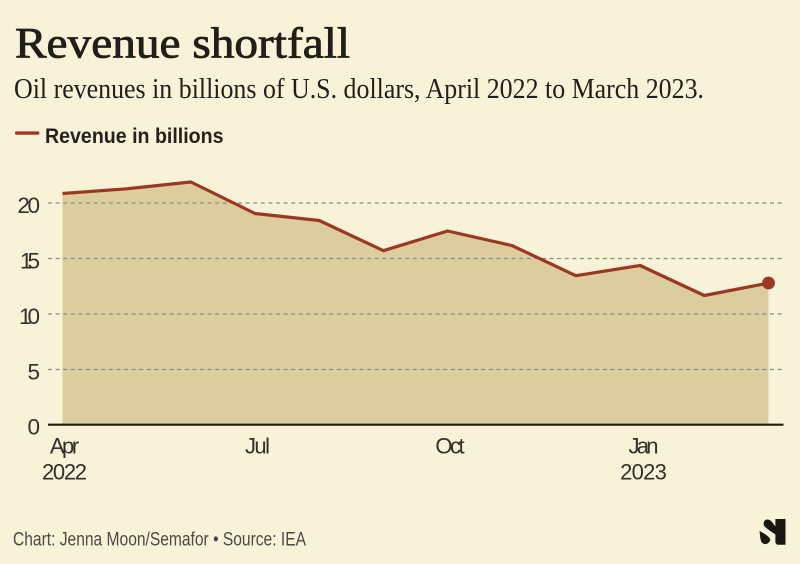  What do you see at coordinates (134, 136) in the screenshot?
I see `svg-text: Revenue in billions` at bounding box center [134, 136].